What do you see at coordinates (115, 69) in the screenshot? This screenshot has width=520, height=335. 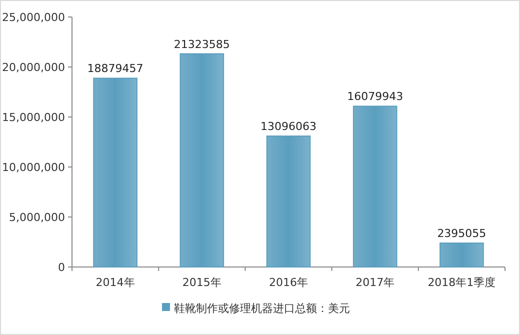 I see `data-label: 18879457` at bounding box center [115, 69].